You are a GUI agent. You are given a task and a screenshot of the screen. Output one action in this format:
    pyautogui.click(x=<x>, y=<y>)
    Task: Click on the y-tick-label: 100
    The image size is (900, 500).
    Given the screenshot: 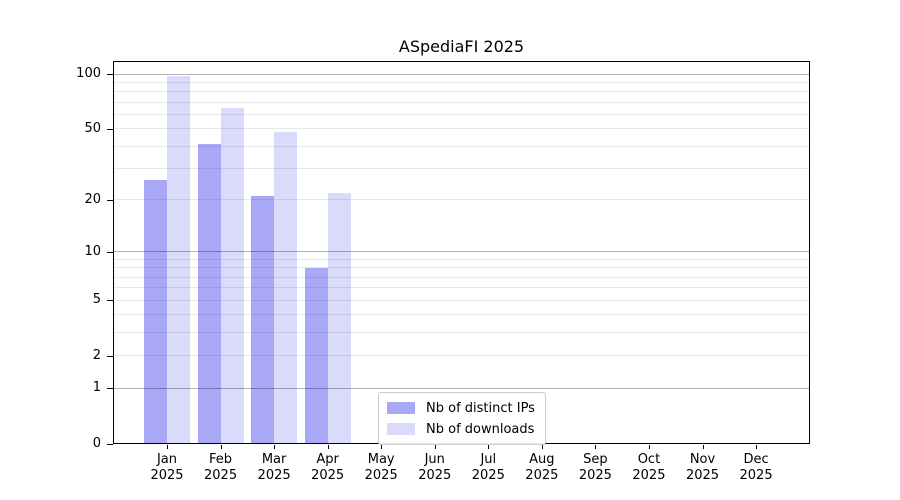 What is the action you would take?
    pyautogui.click(x=88, y=73)
    